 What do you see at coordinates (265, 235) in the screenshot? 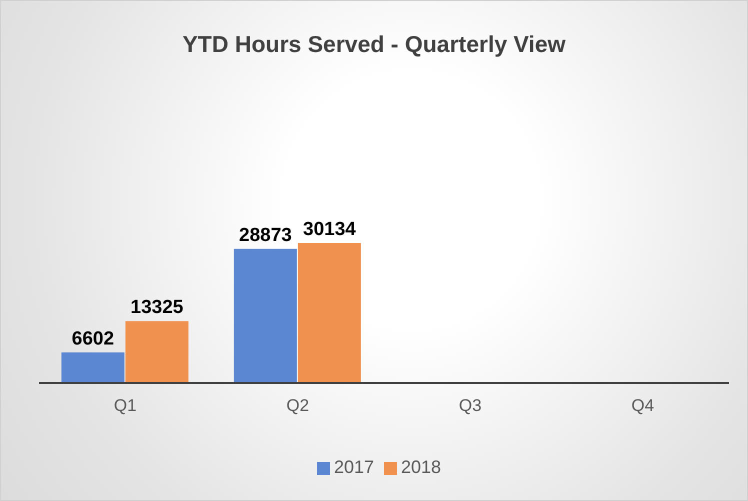
I see `data-label: 28873` at bounding box center [265, 235].